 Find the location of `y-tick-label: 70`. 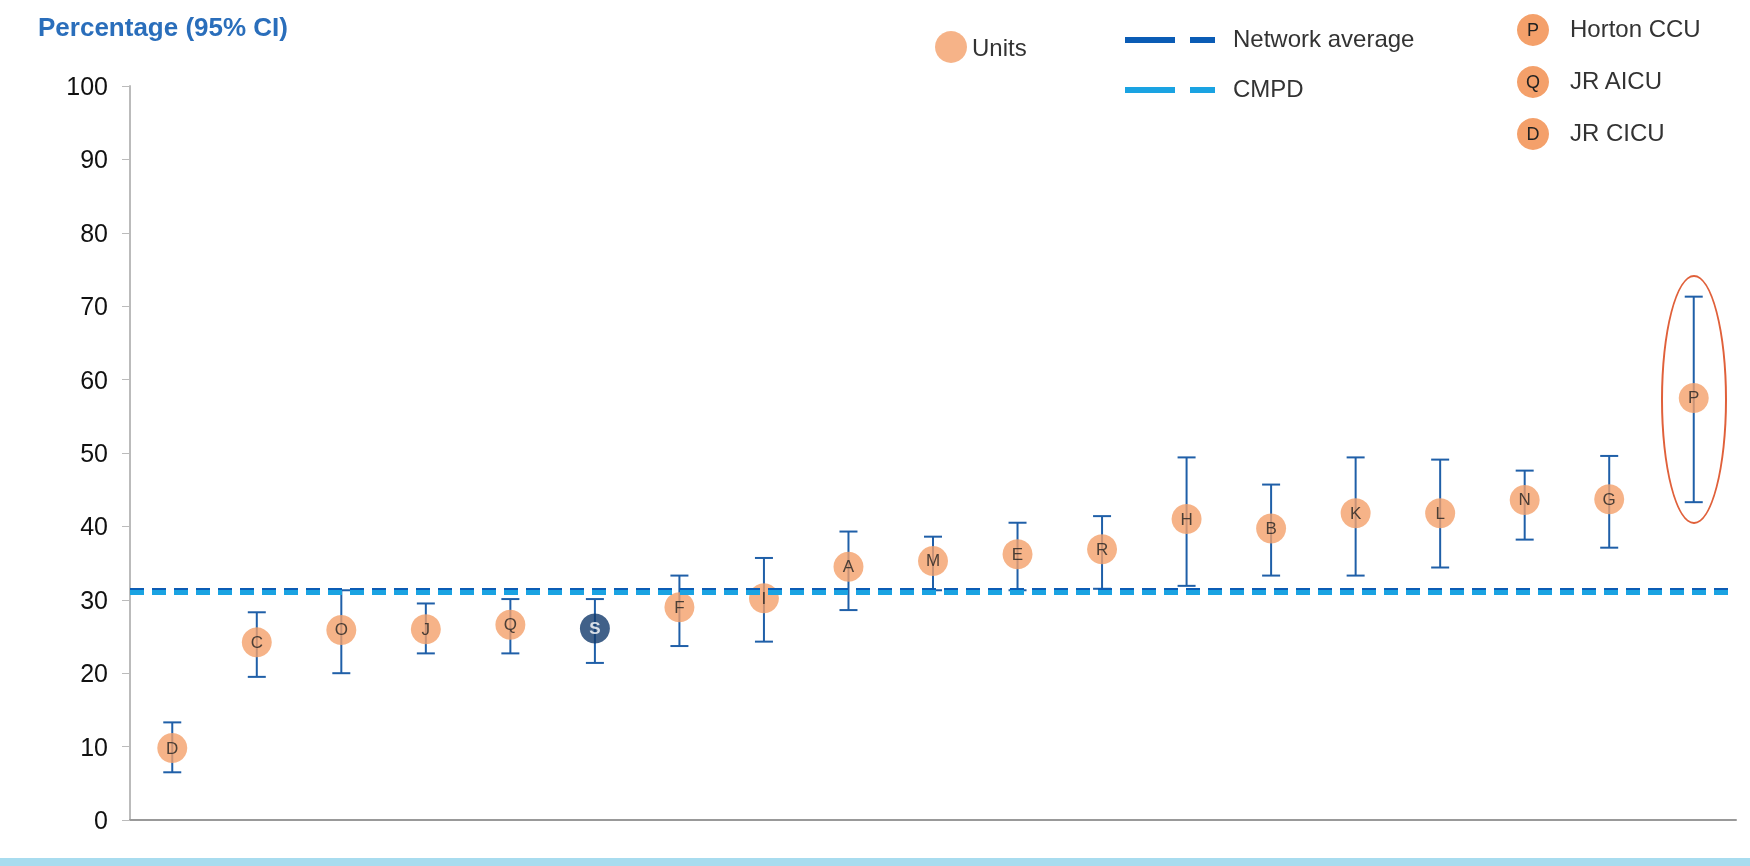

y-tick-label: 70 is located at coordinates (94, 306).